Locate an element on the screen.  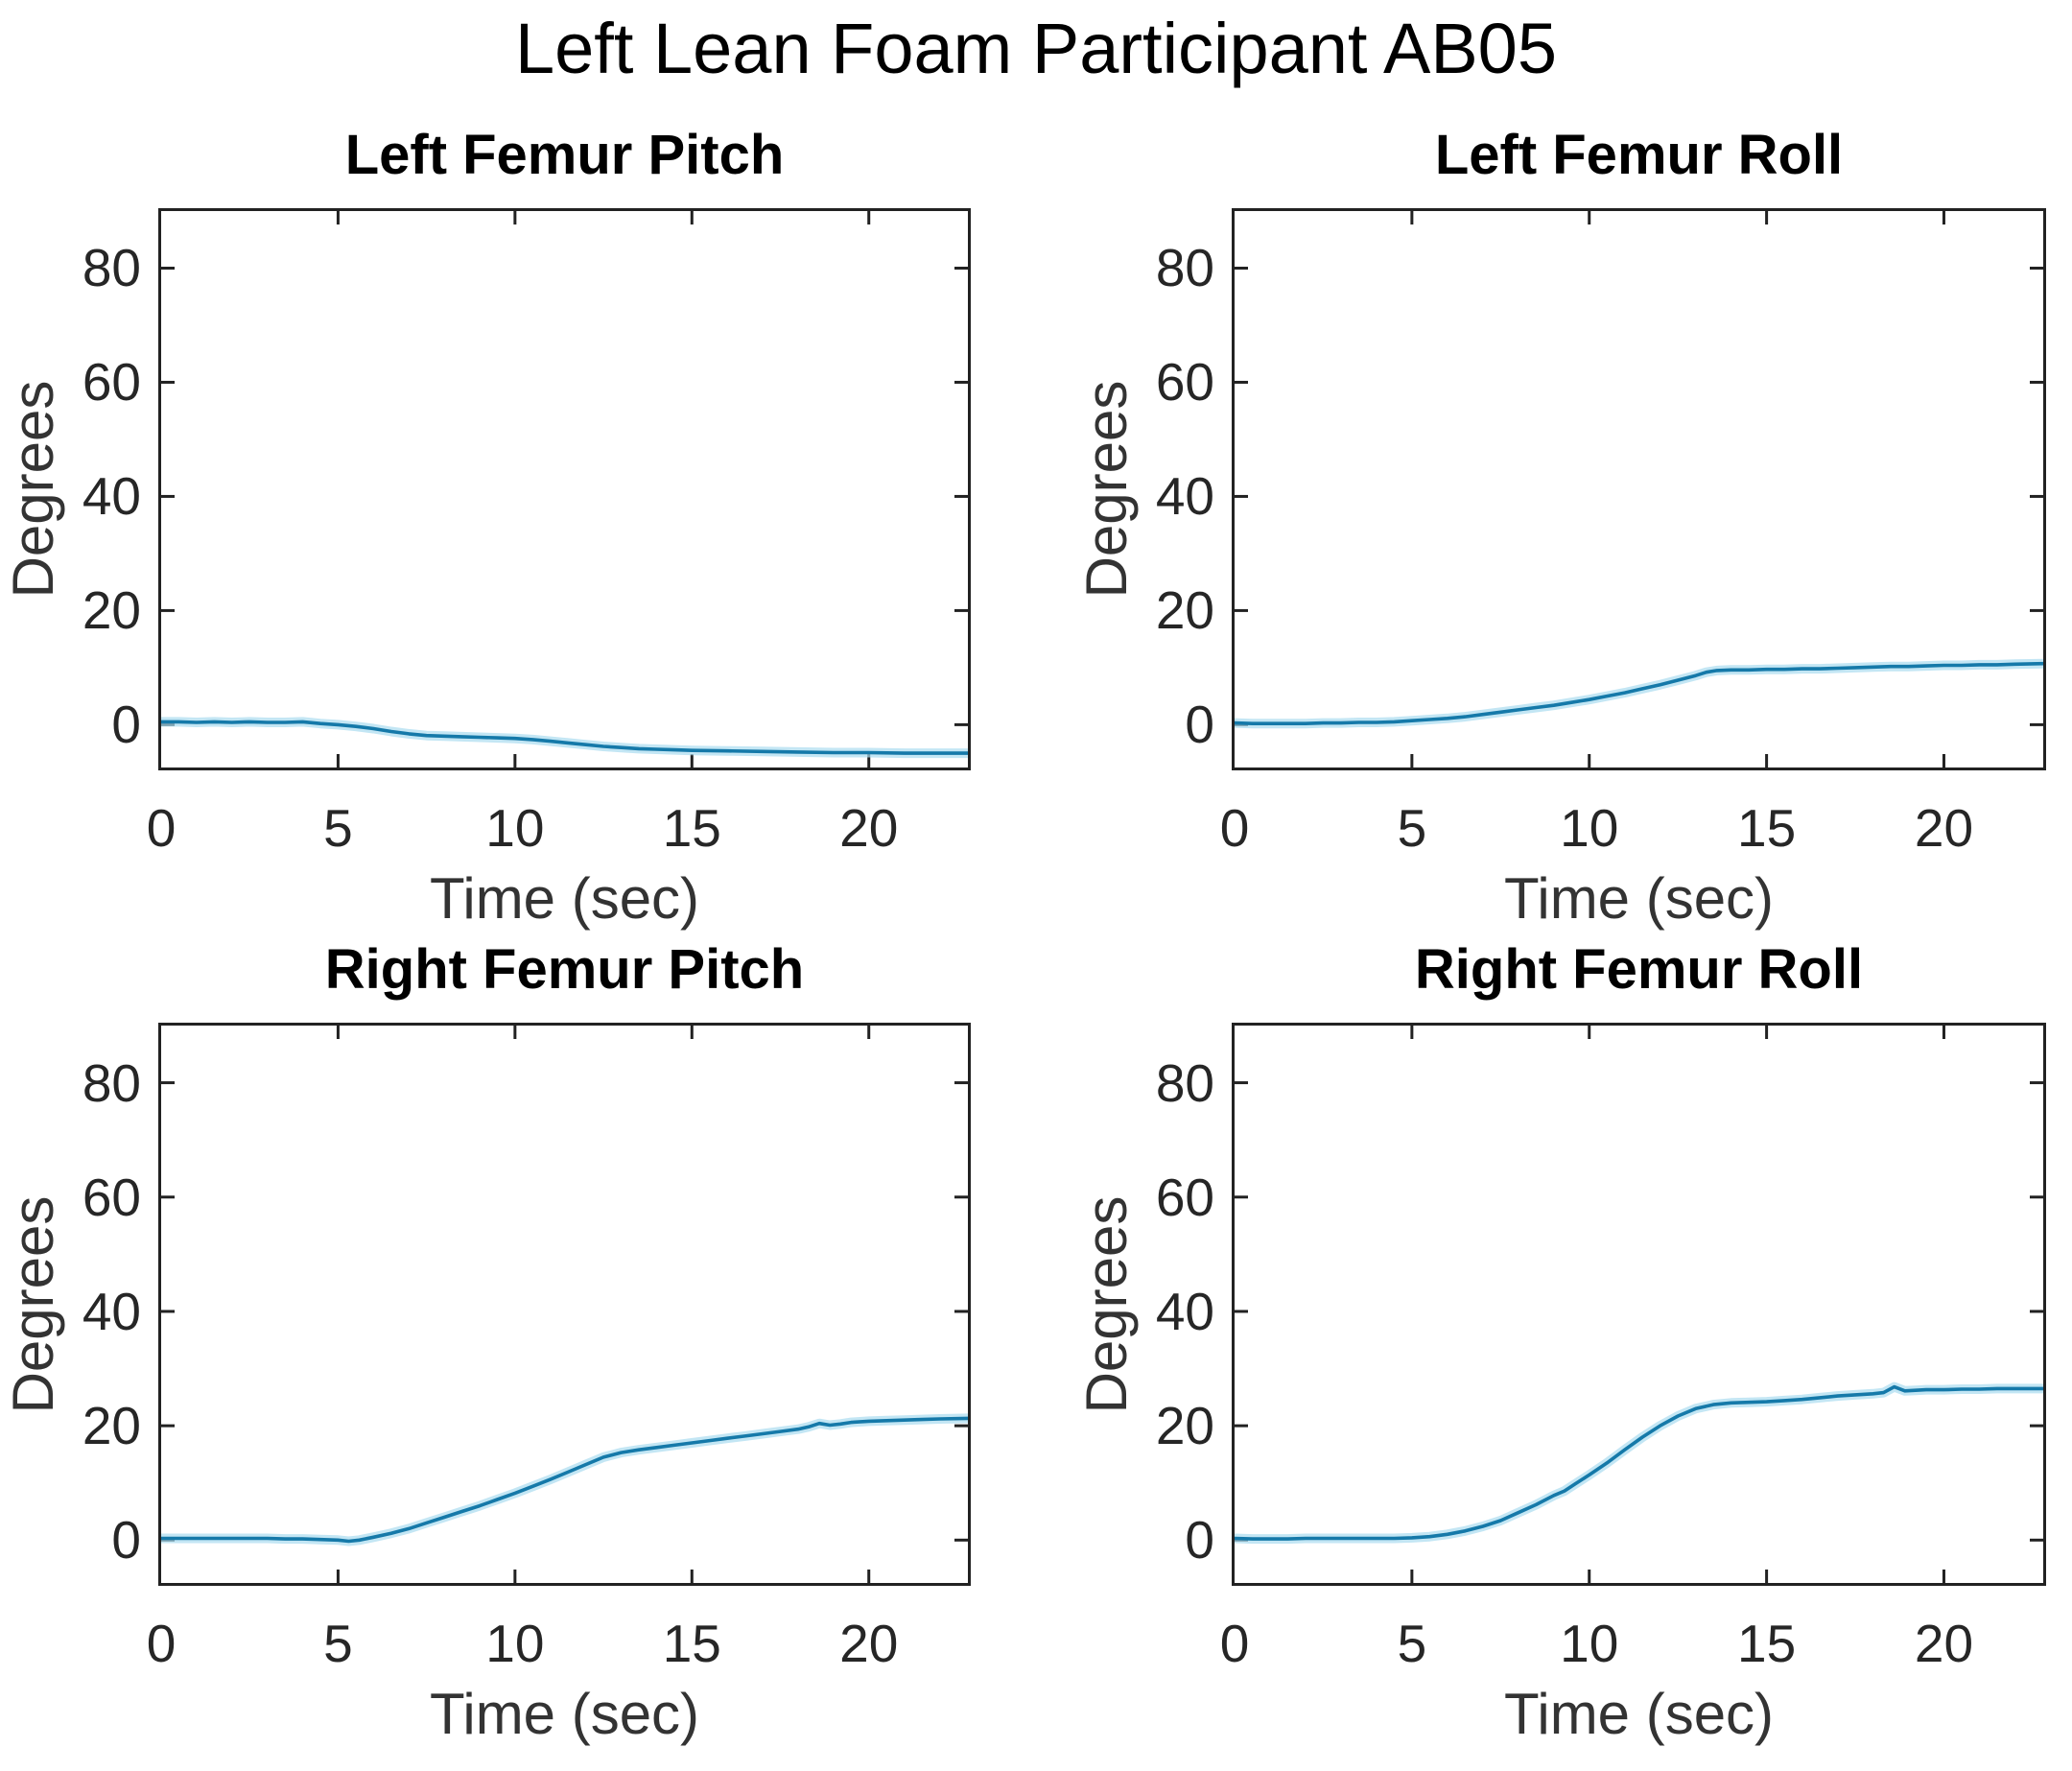
figure-title: Left Lean Foam Participant AB05 is located at coordinates (1035, 48).